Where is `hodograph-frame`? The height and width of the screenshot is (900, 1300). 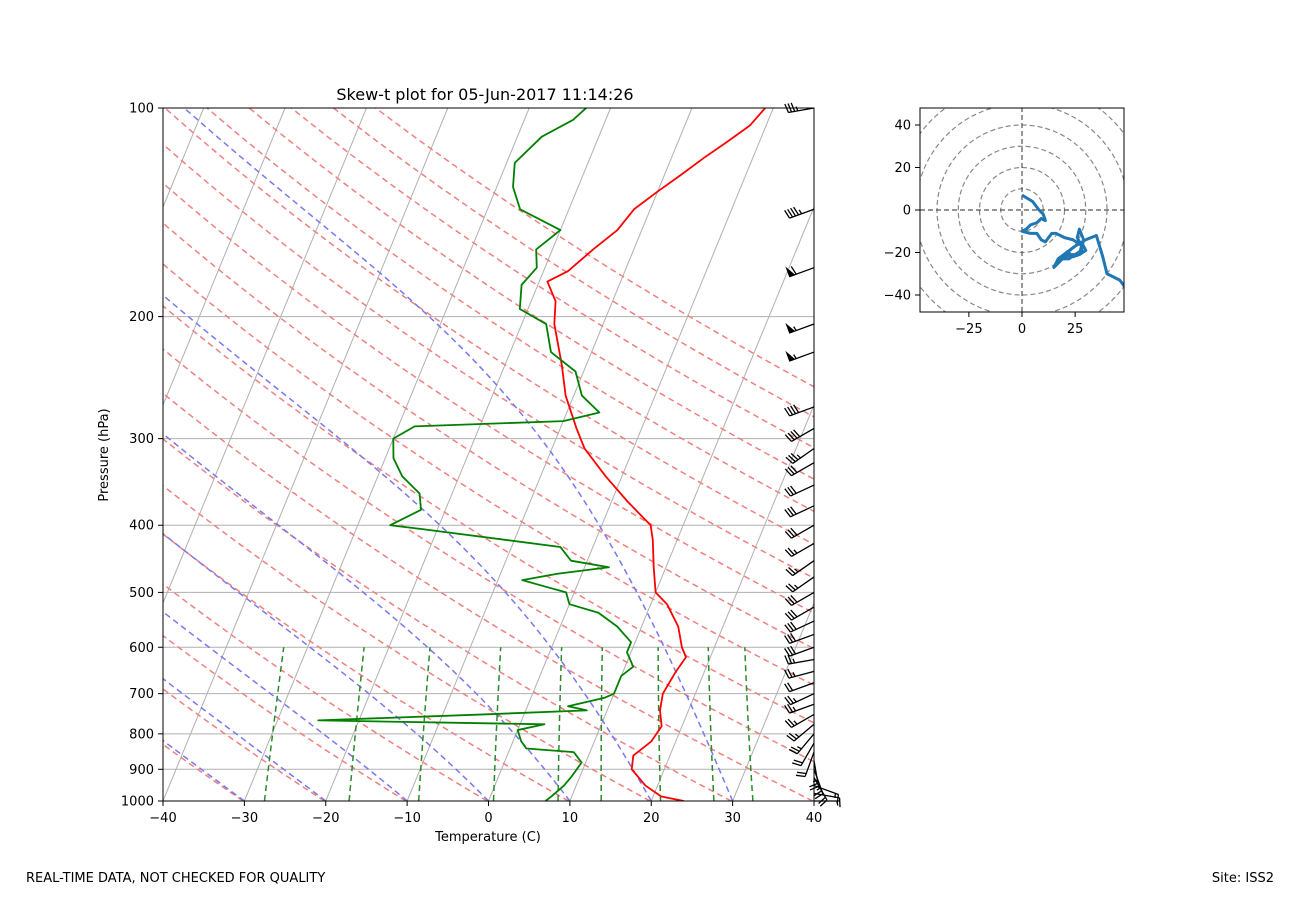 hodograph-frame is located at coordinates (1022, 210).